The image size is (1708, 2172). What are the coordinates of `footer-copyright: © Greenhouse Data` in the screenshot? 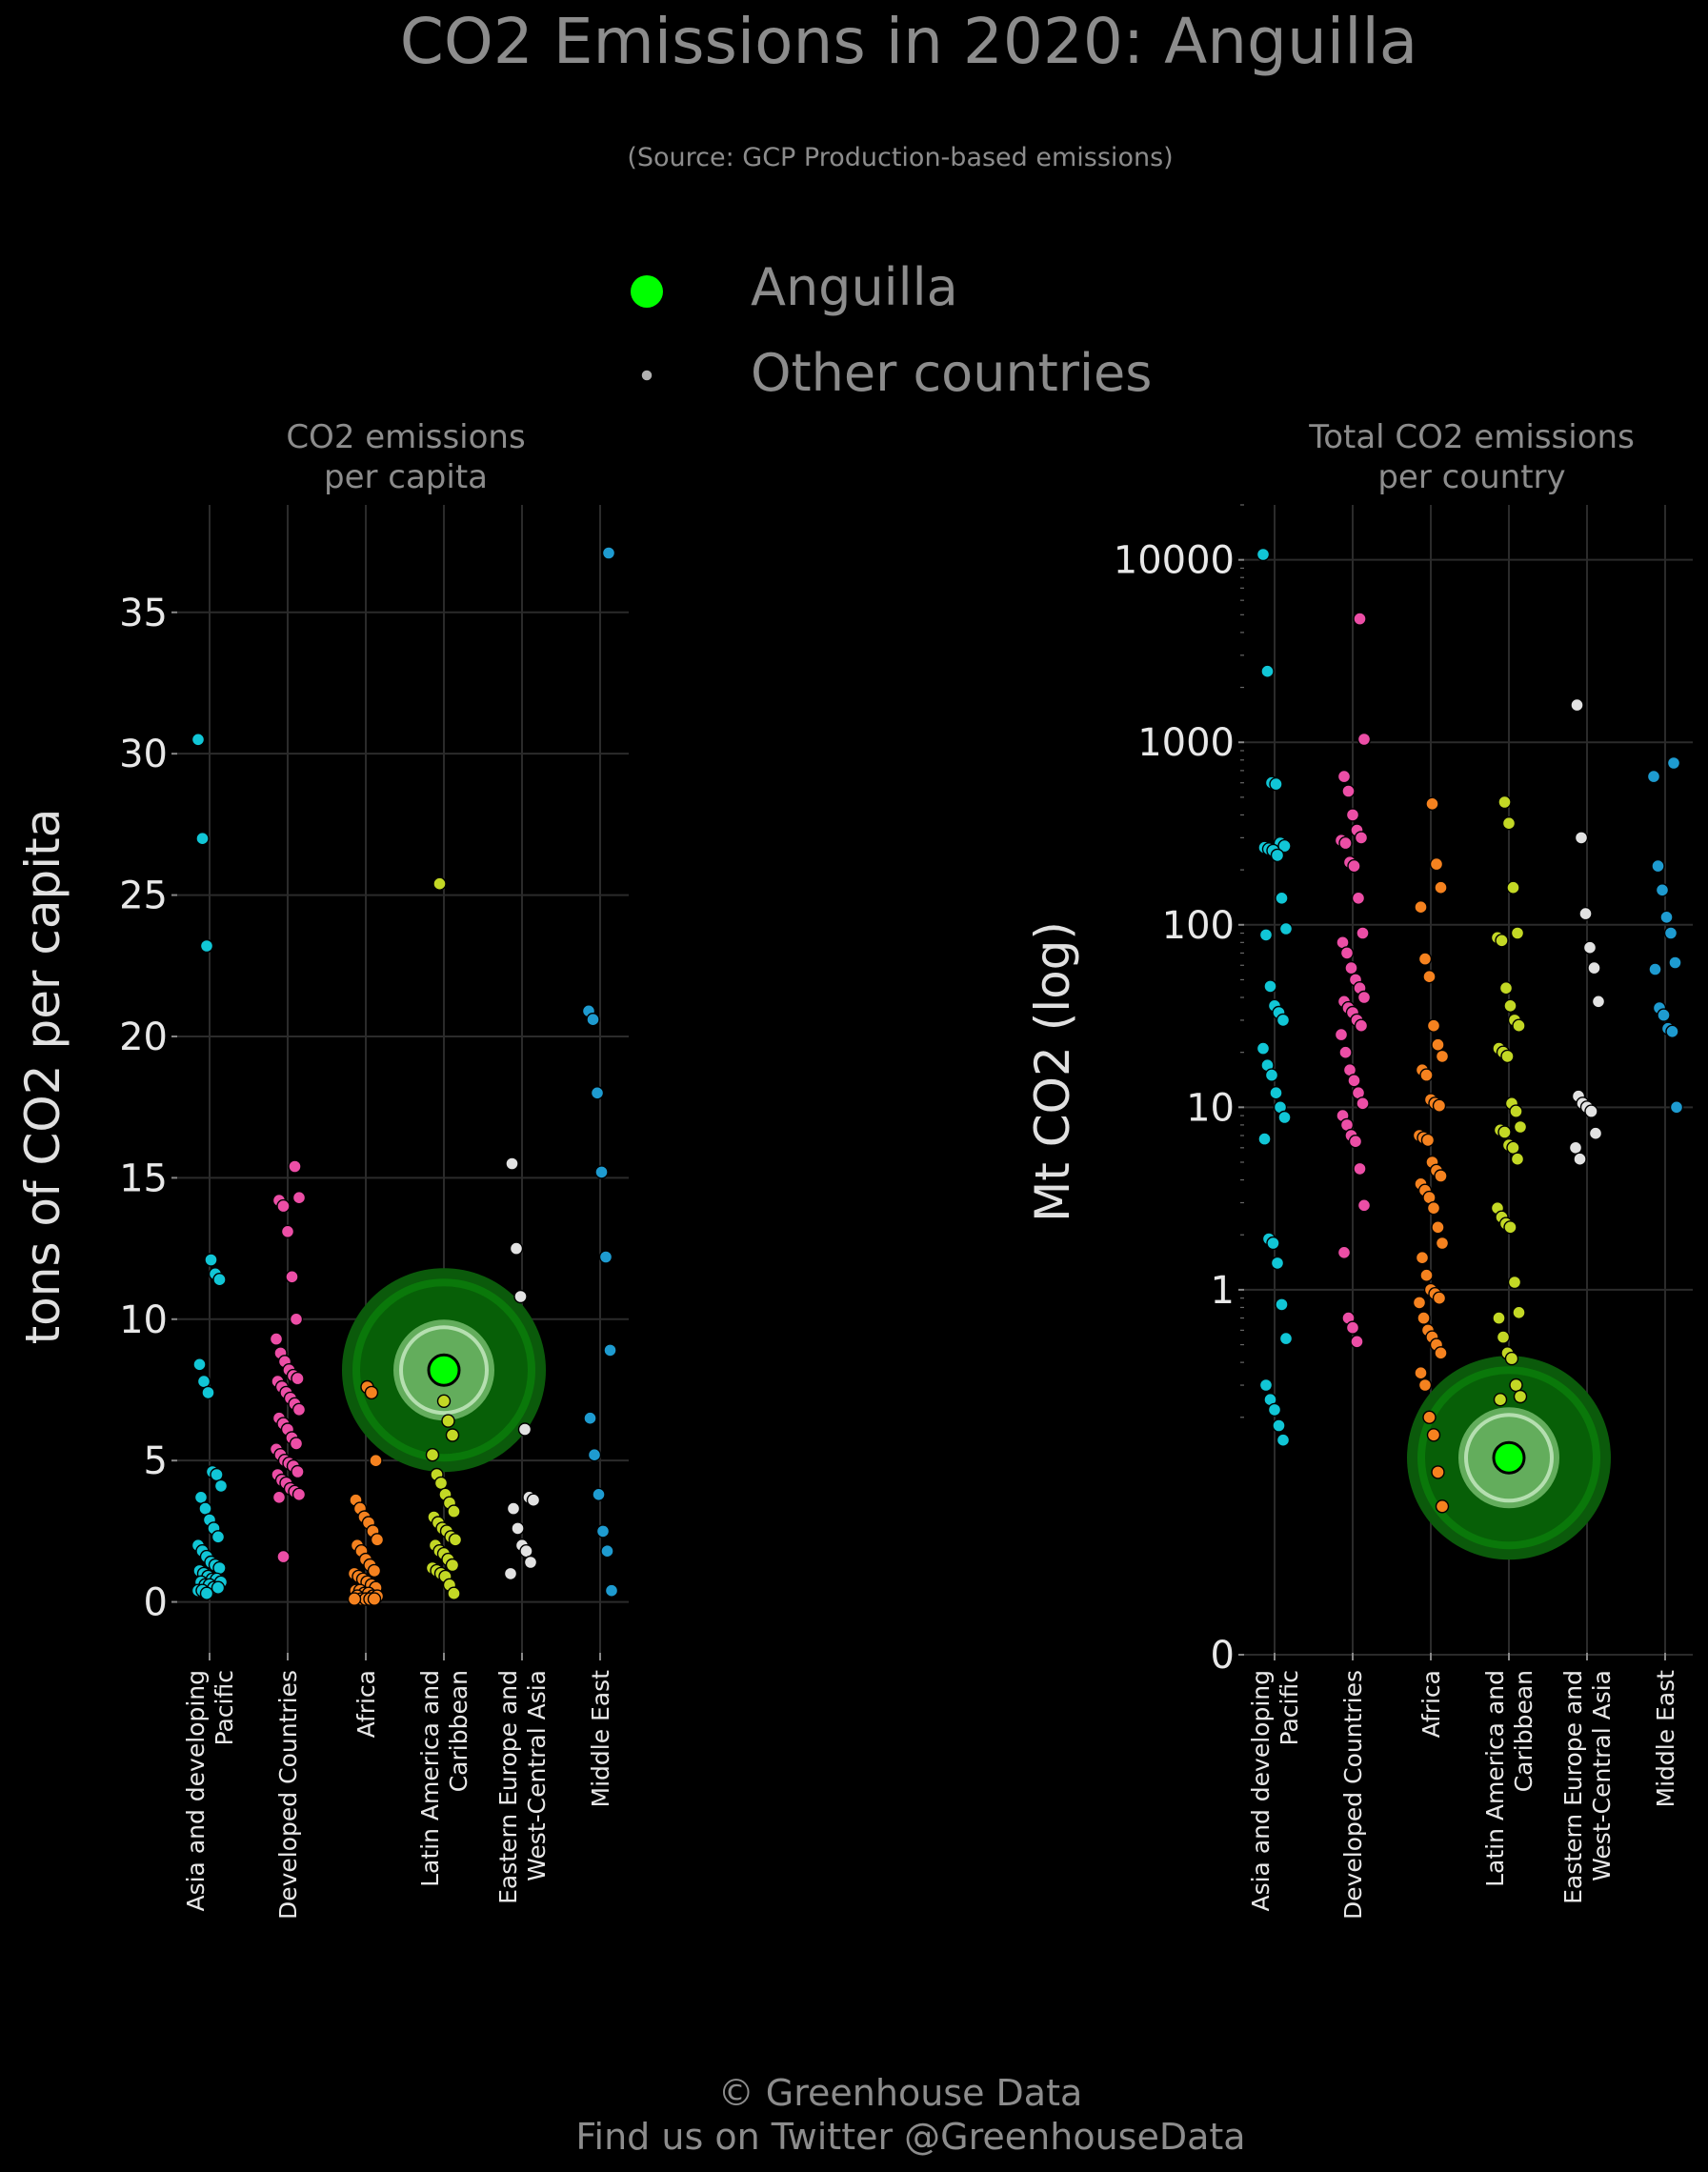 It's located at (901, 2093).